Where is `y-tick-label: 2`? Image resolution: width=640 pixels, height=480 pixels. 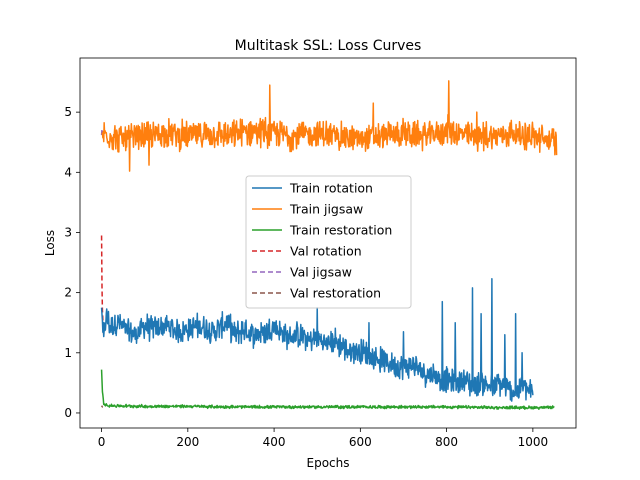 y-tick-label: 2 is located at coordinates (68, 293).